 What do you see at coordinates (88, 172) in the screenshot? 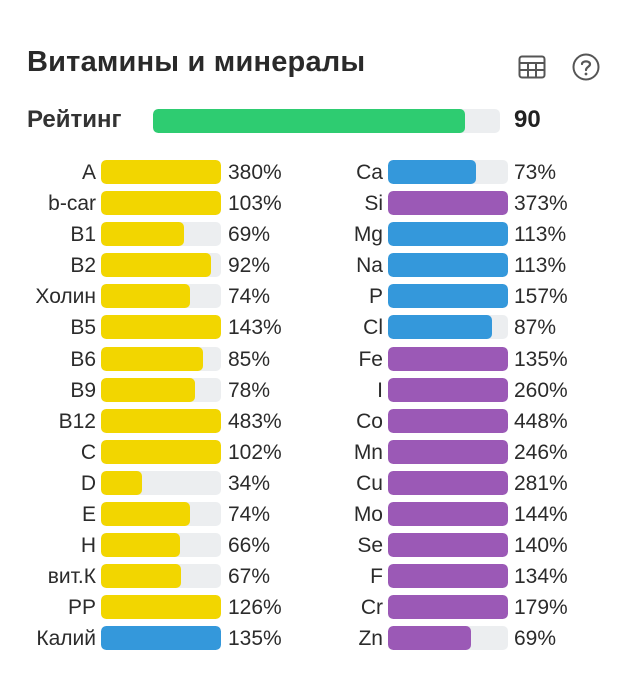
I see `nutrient-name: A` at bounding box center [88, 172].